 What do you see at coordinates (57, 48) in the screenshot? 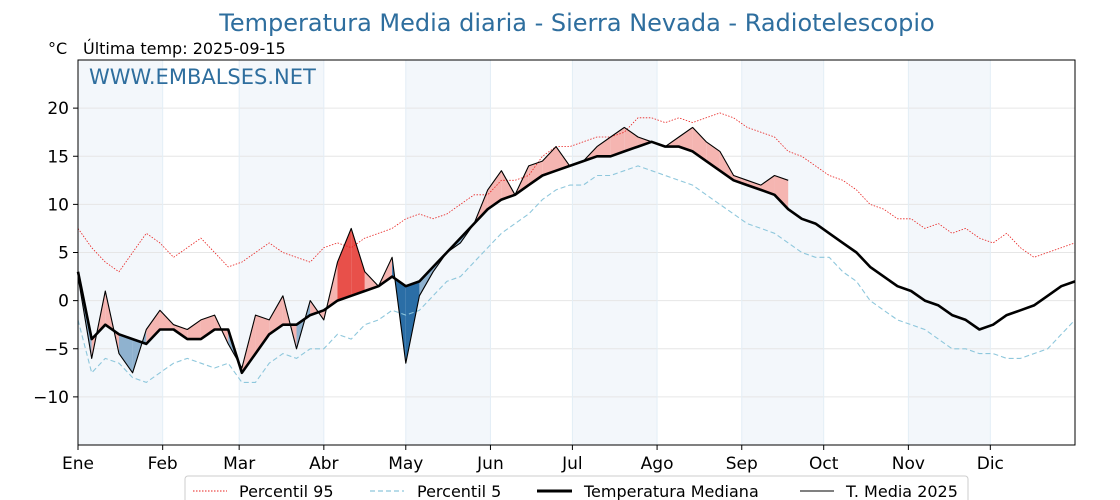
I see `unit-label: °C` at bounding box center [57, 48].